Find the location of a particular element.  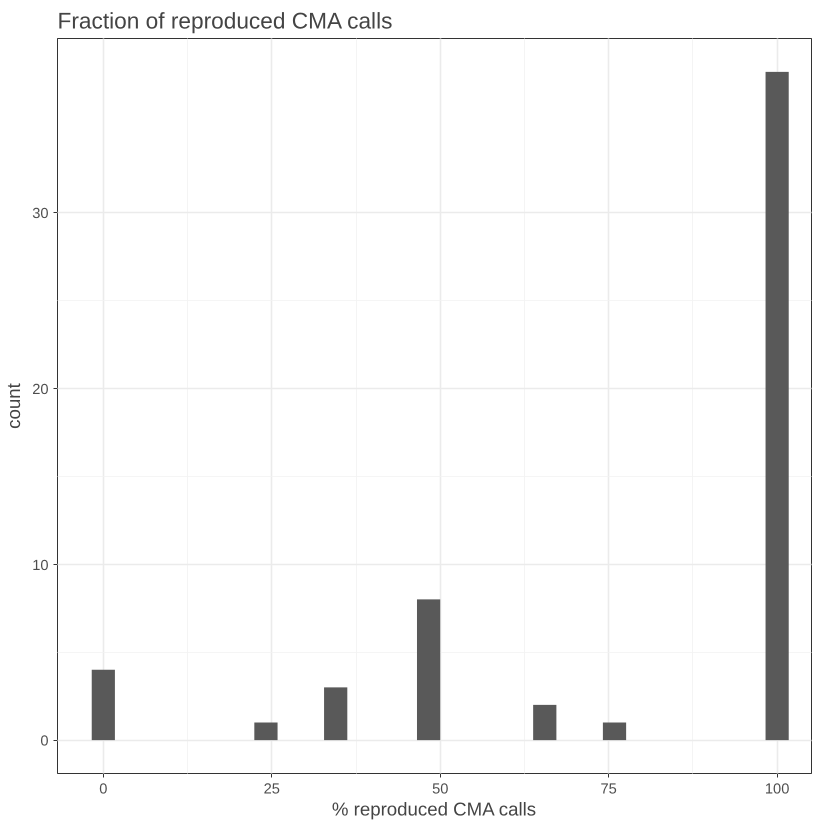

chart-title: Fraction of reproduced CMA calls is located at coordinates (225, 21).